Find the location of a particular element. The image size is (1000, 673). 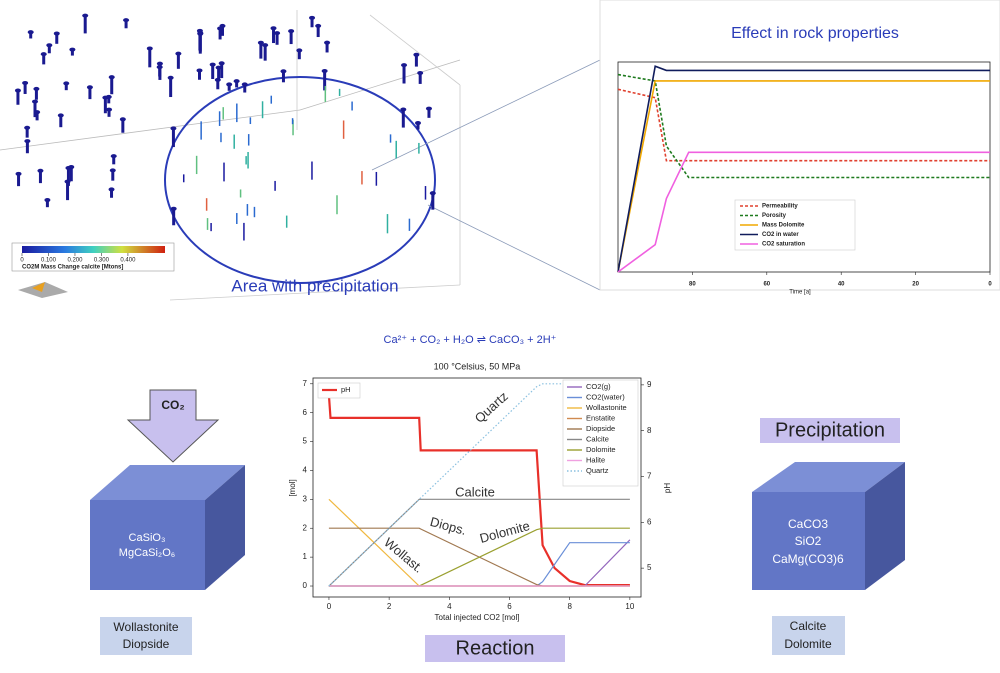

y-tick-label: 0 is located at coordinates (305, 585).